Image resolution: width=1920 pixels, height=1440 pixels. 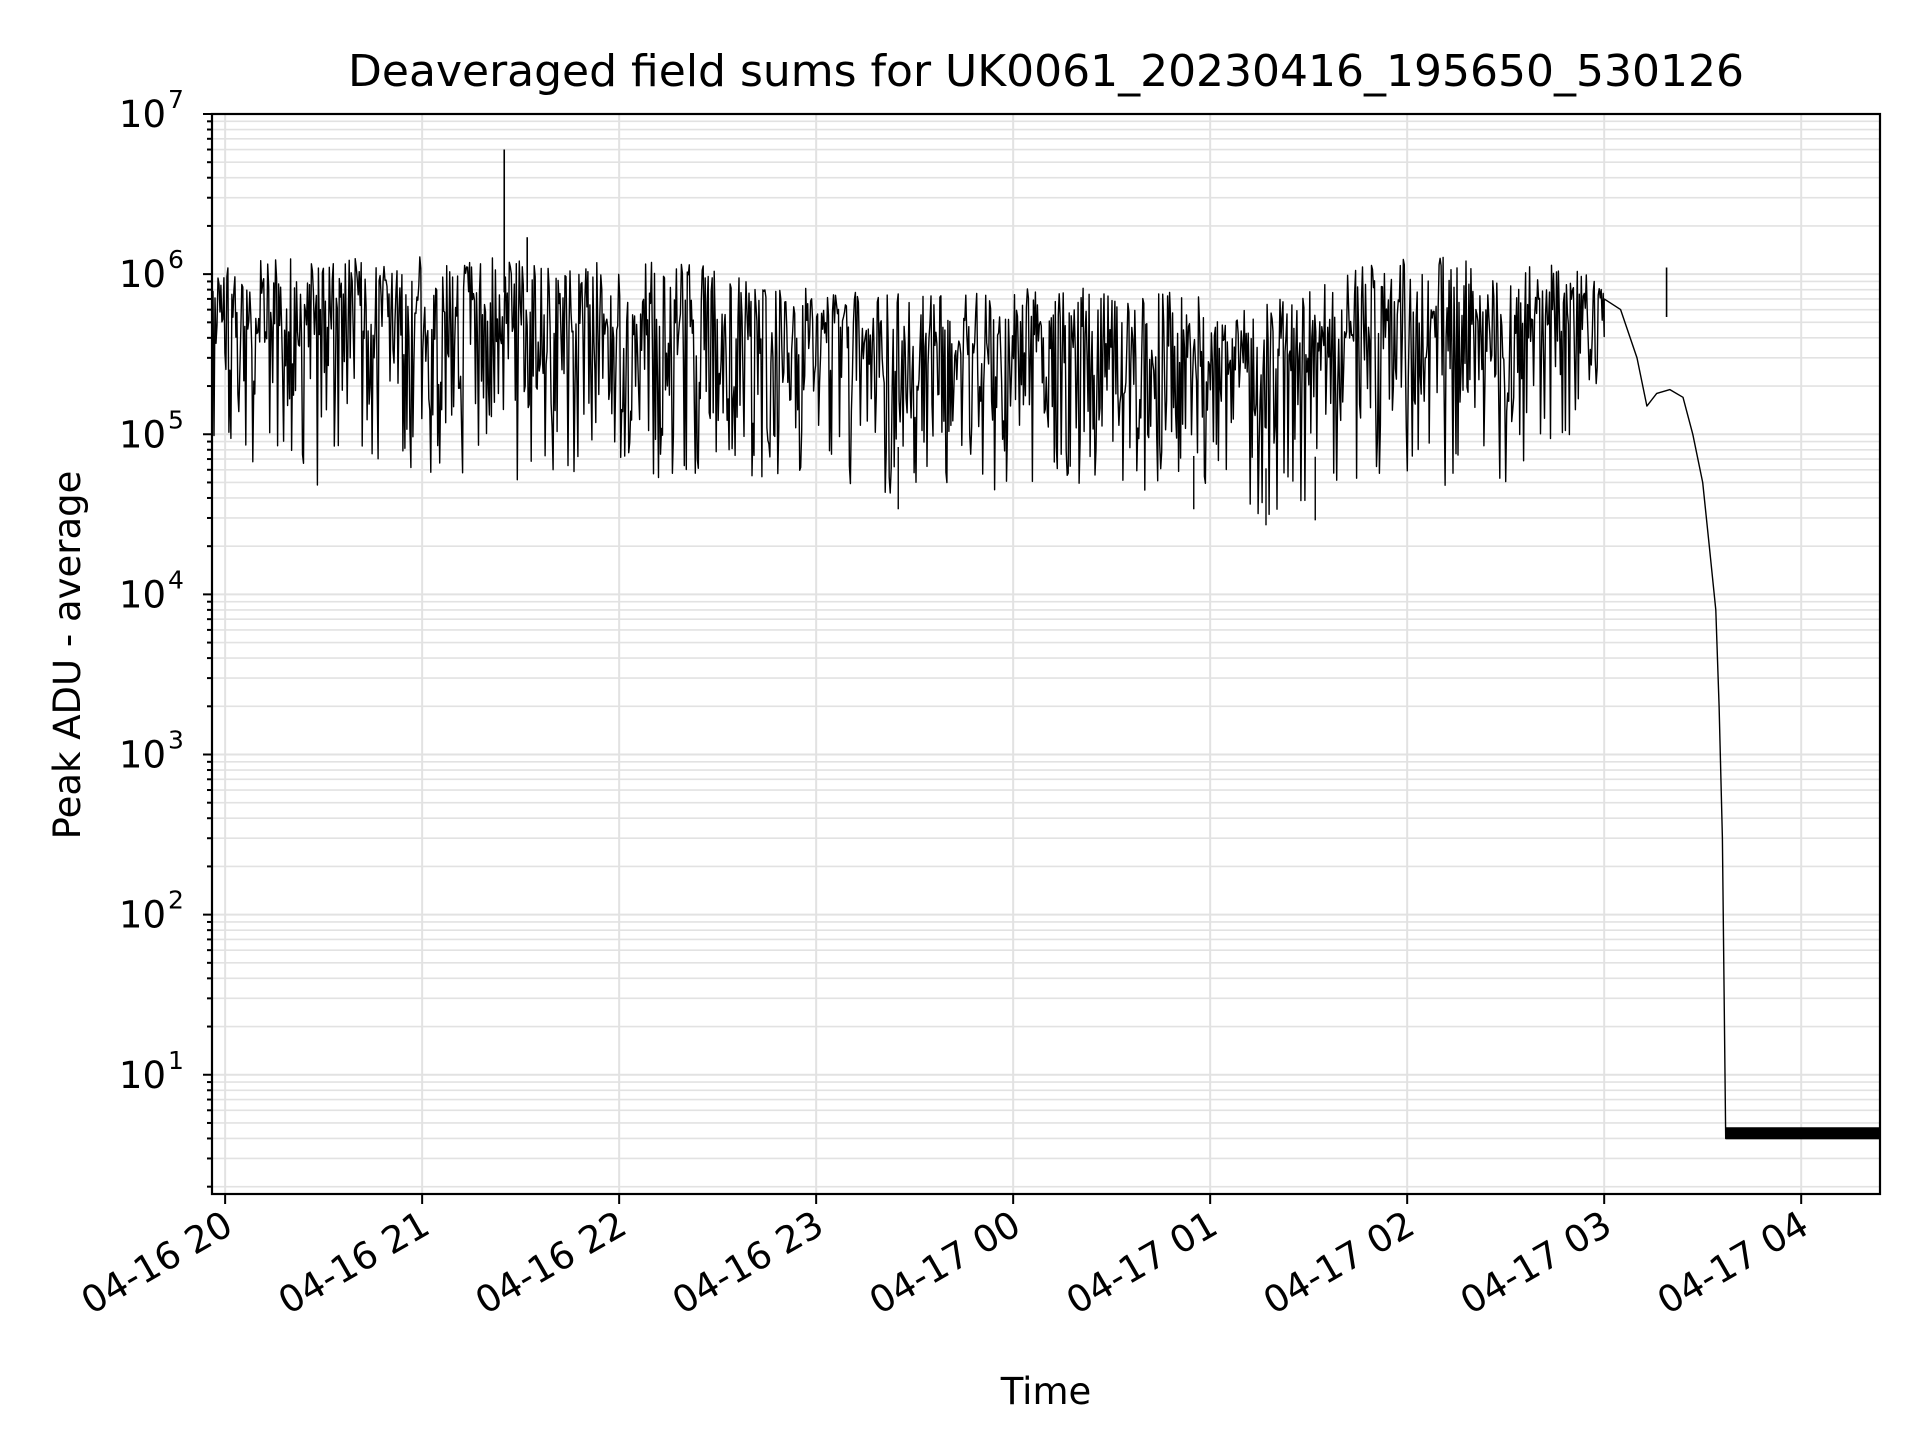 What do you see at coordinates (176, 1060) in the screenshot?
I see `y-tick-label-exponent: 1` at bounding box center [176, 1060].